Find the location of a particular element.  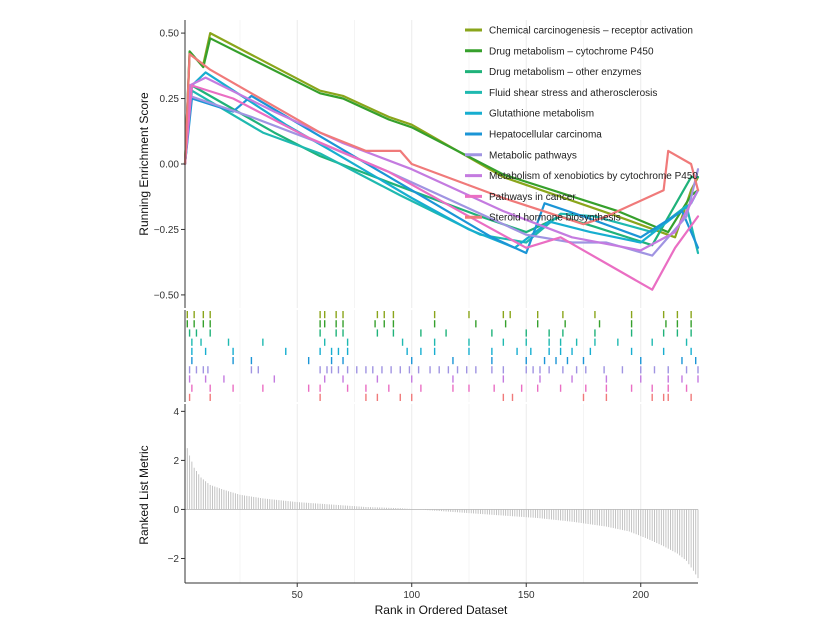

es-y-tick-label: 0.50 is located at coordinates (170, 34).